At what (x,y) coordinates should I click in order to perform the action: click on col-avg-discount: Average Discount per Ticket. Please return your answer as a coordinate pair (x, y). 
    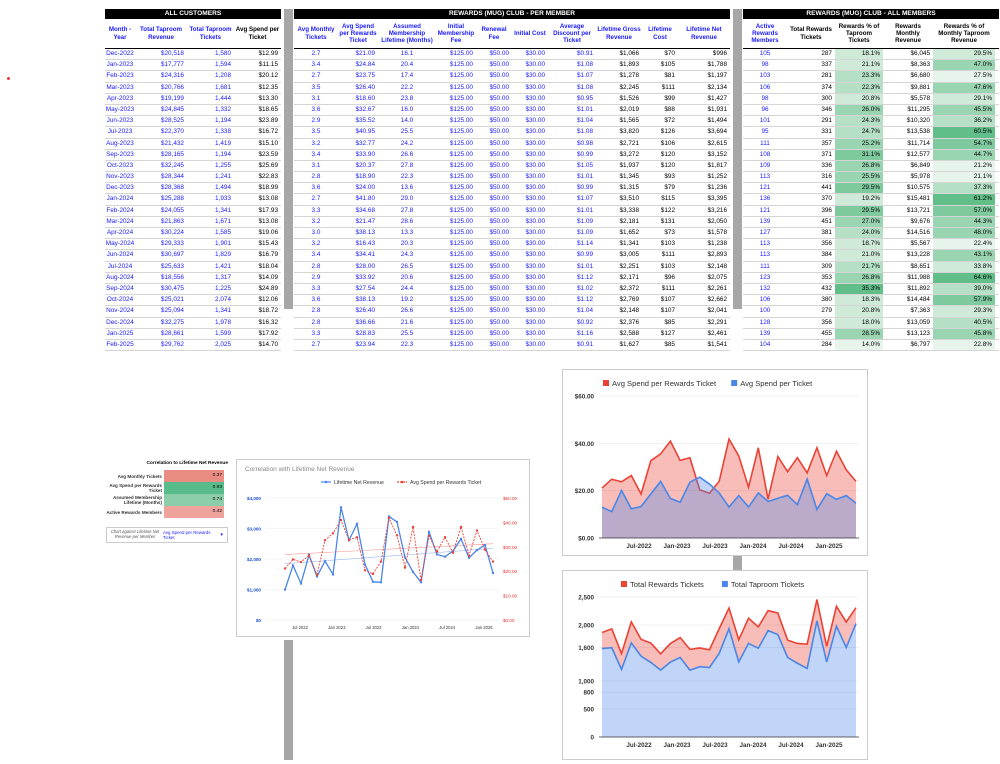
    Looking at the image, I should click on (572, 33).